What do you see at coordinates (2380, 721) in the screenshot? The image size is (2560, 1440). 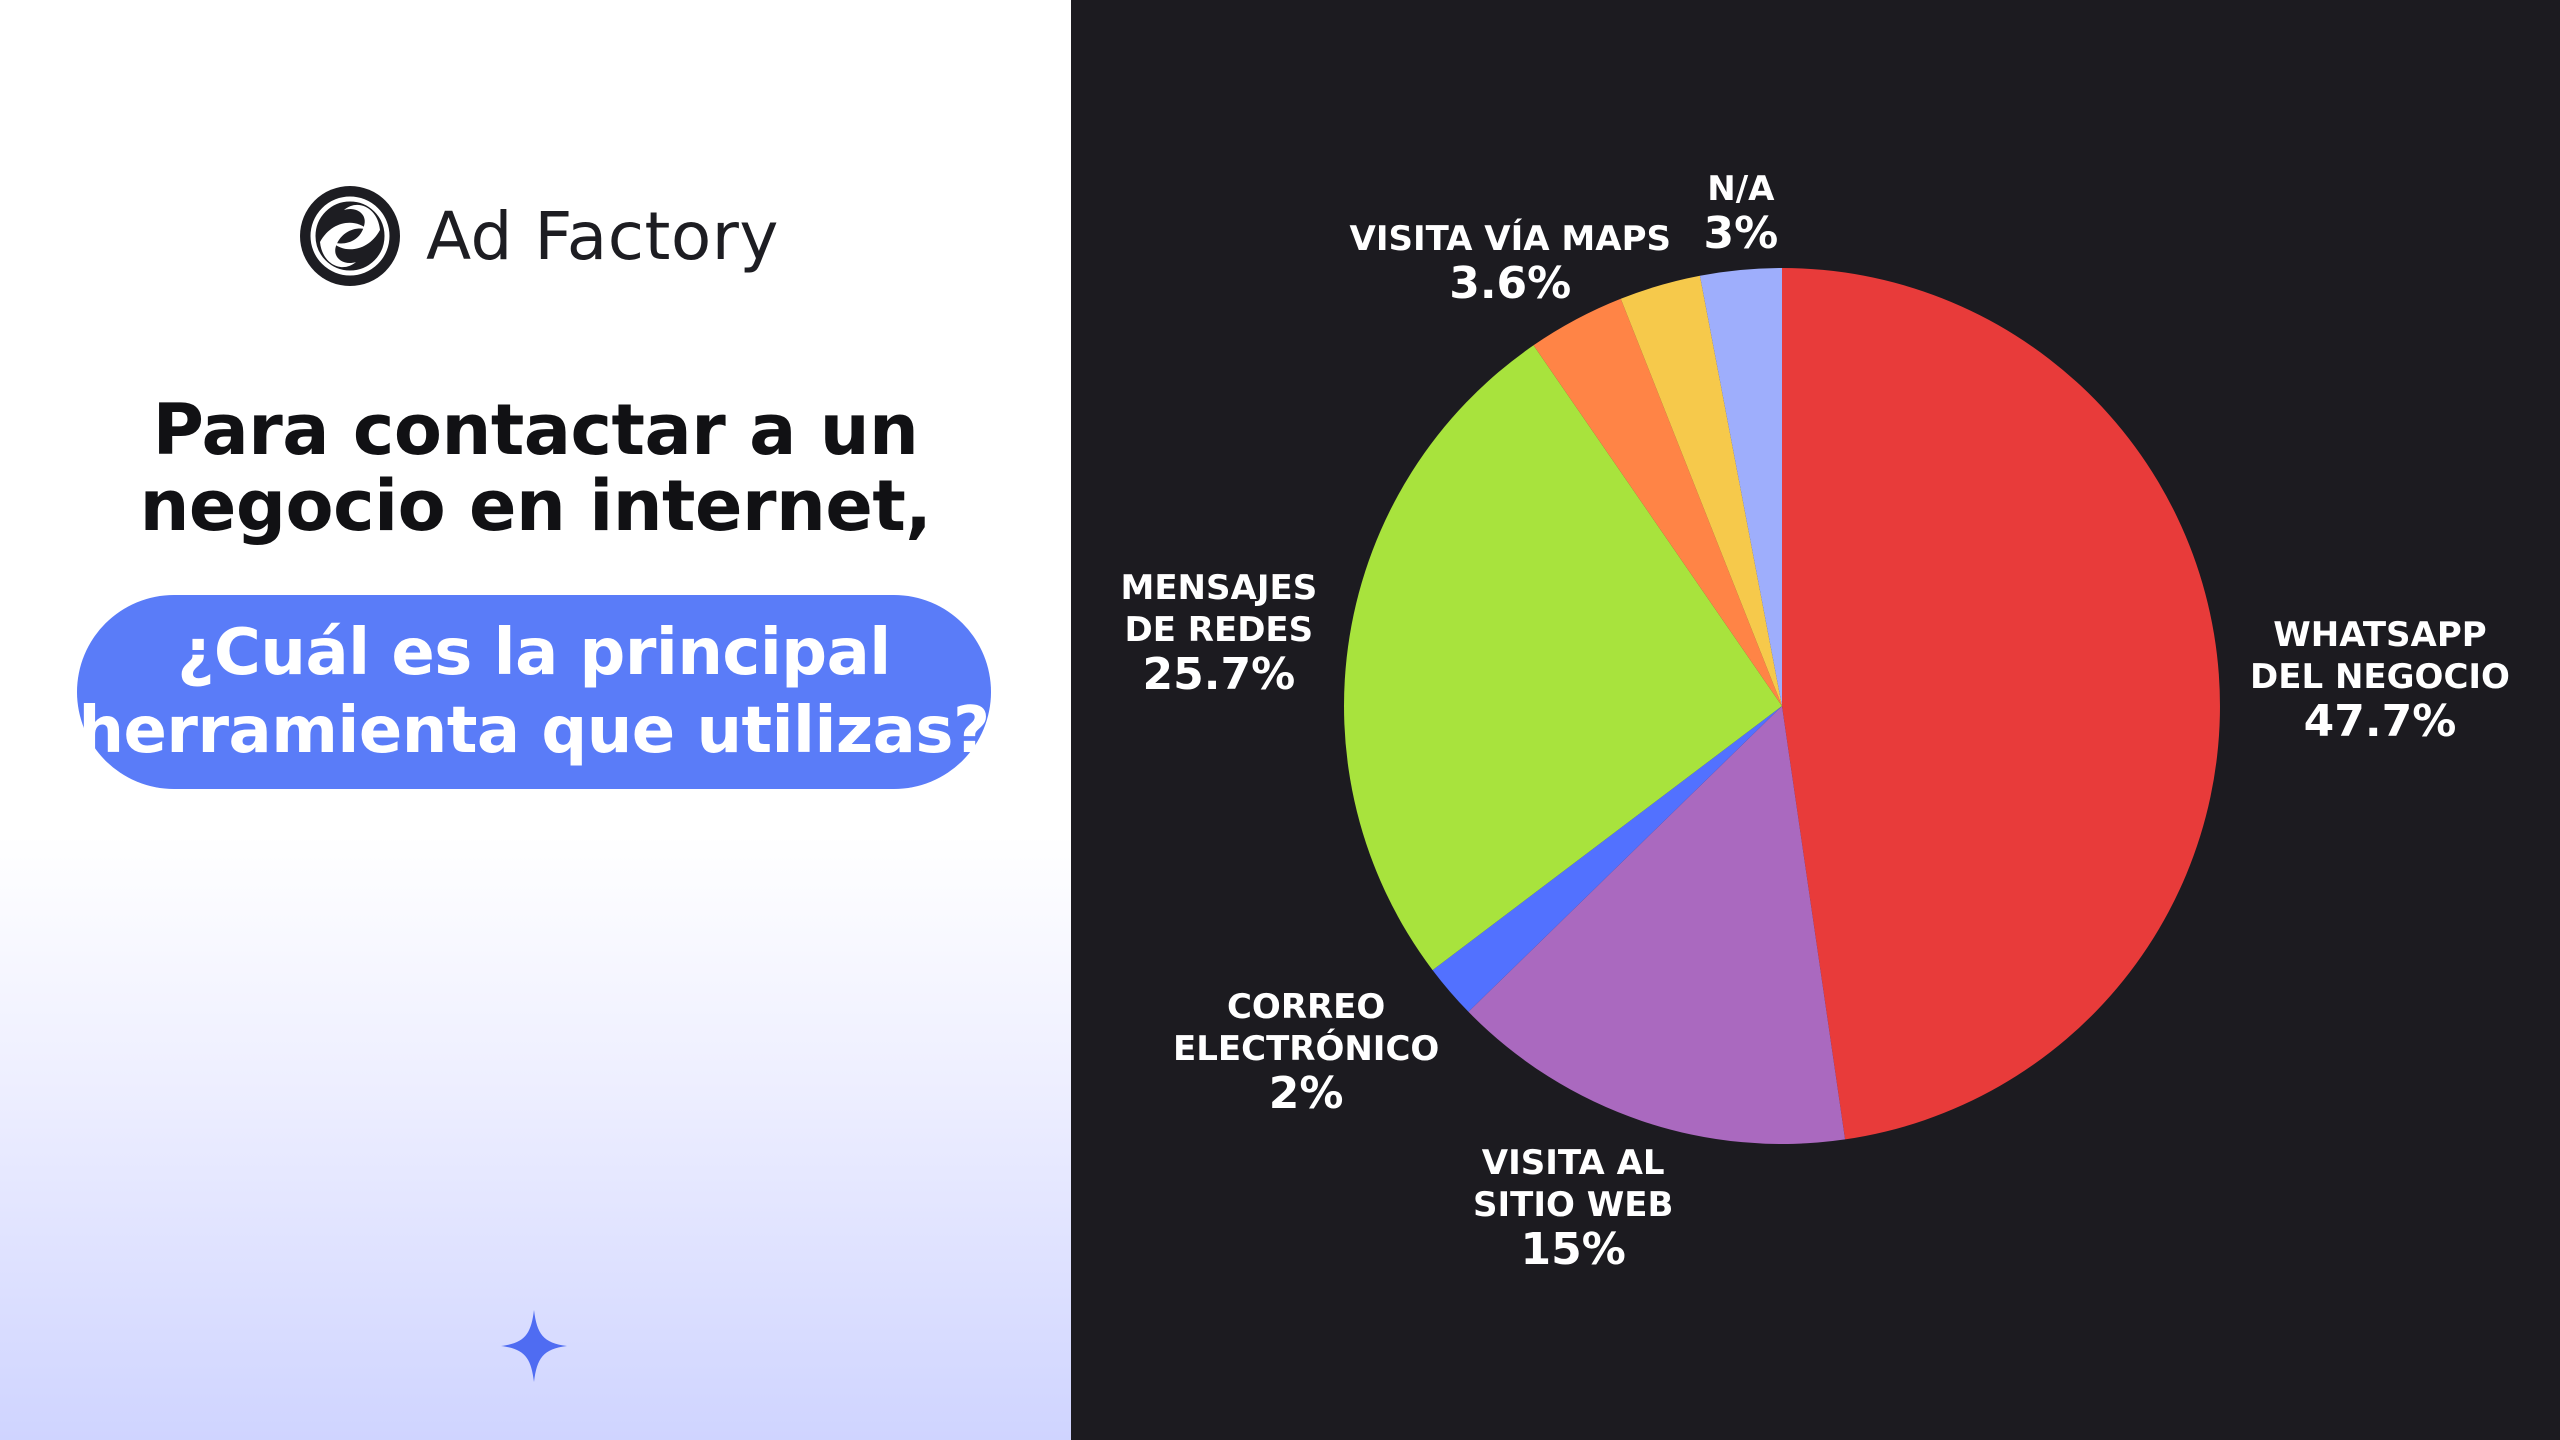 I see `slice-value-text: 47.7%` at bounding box center [2380, 721].